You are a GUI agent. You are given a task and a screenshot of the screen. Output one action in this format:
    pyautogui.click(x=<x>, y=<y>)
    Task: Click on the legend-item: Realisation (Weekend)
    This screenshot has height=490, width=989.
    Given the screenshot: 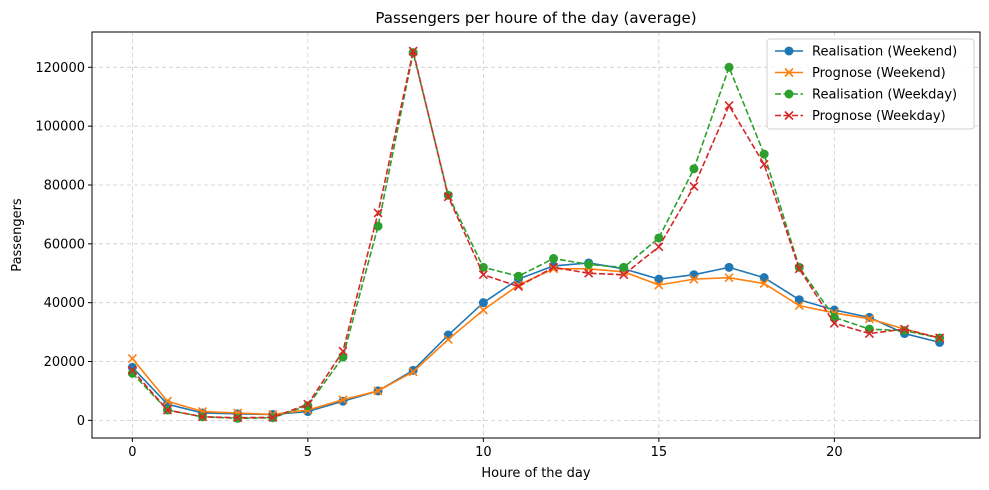 What is the action you would take?
    pyautogui.click(x=866, y=52)
    